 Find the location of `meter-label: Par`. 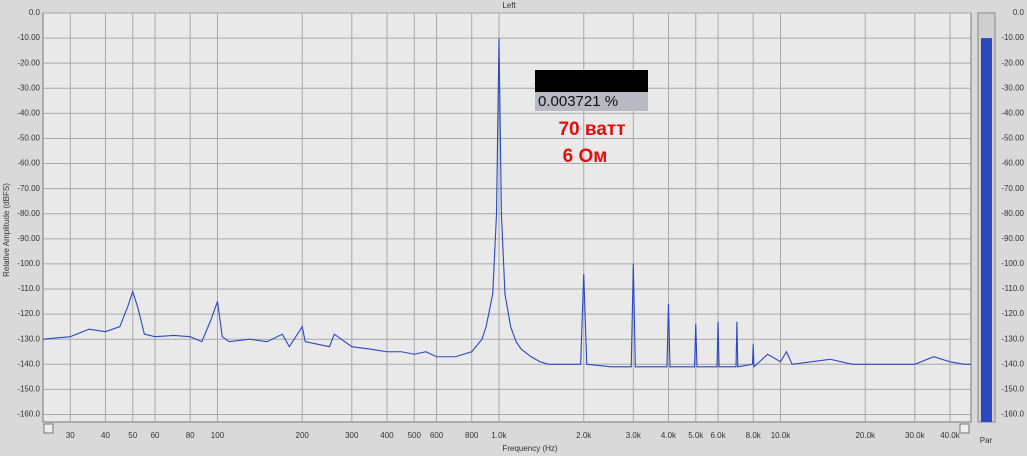

meter-label: Par is located at coordinates (986, 440).